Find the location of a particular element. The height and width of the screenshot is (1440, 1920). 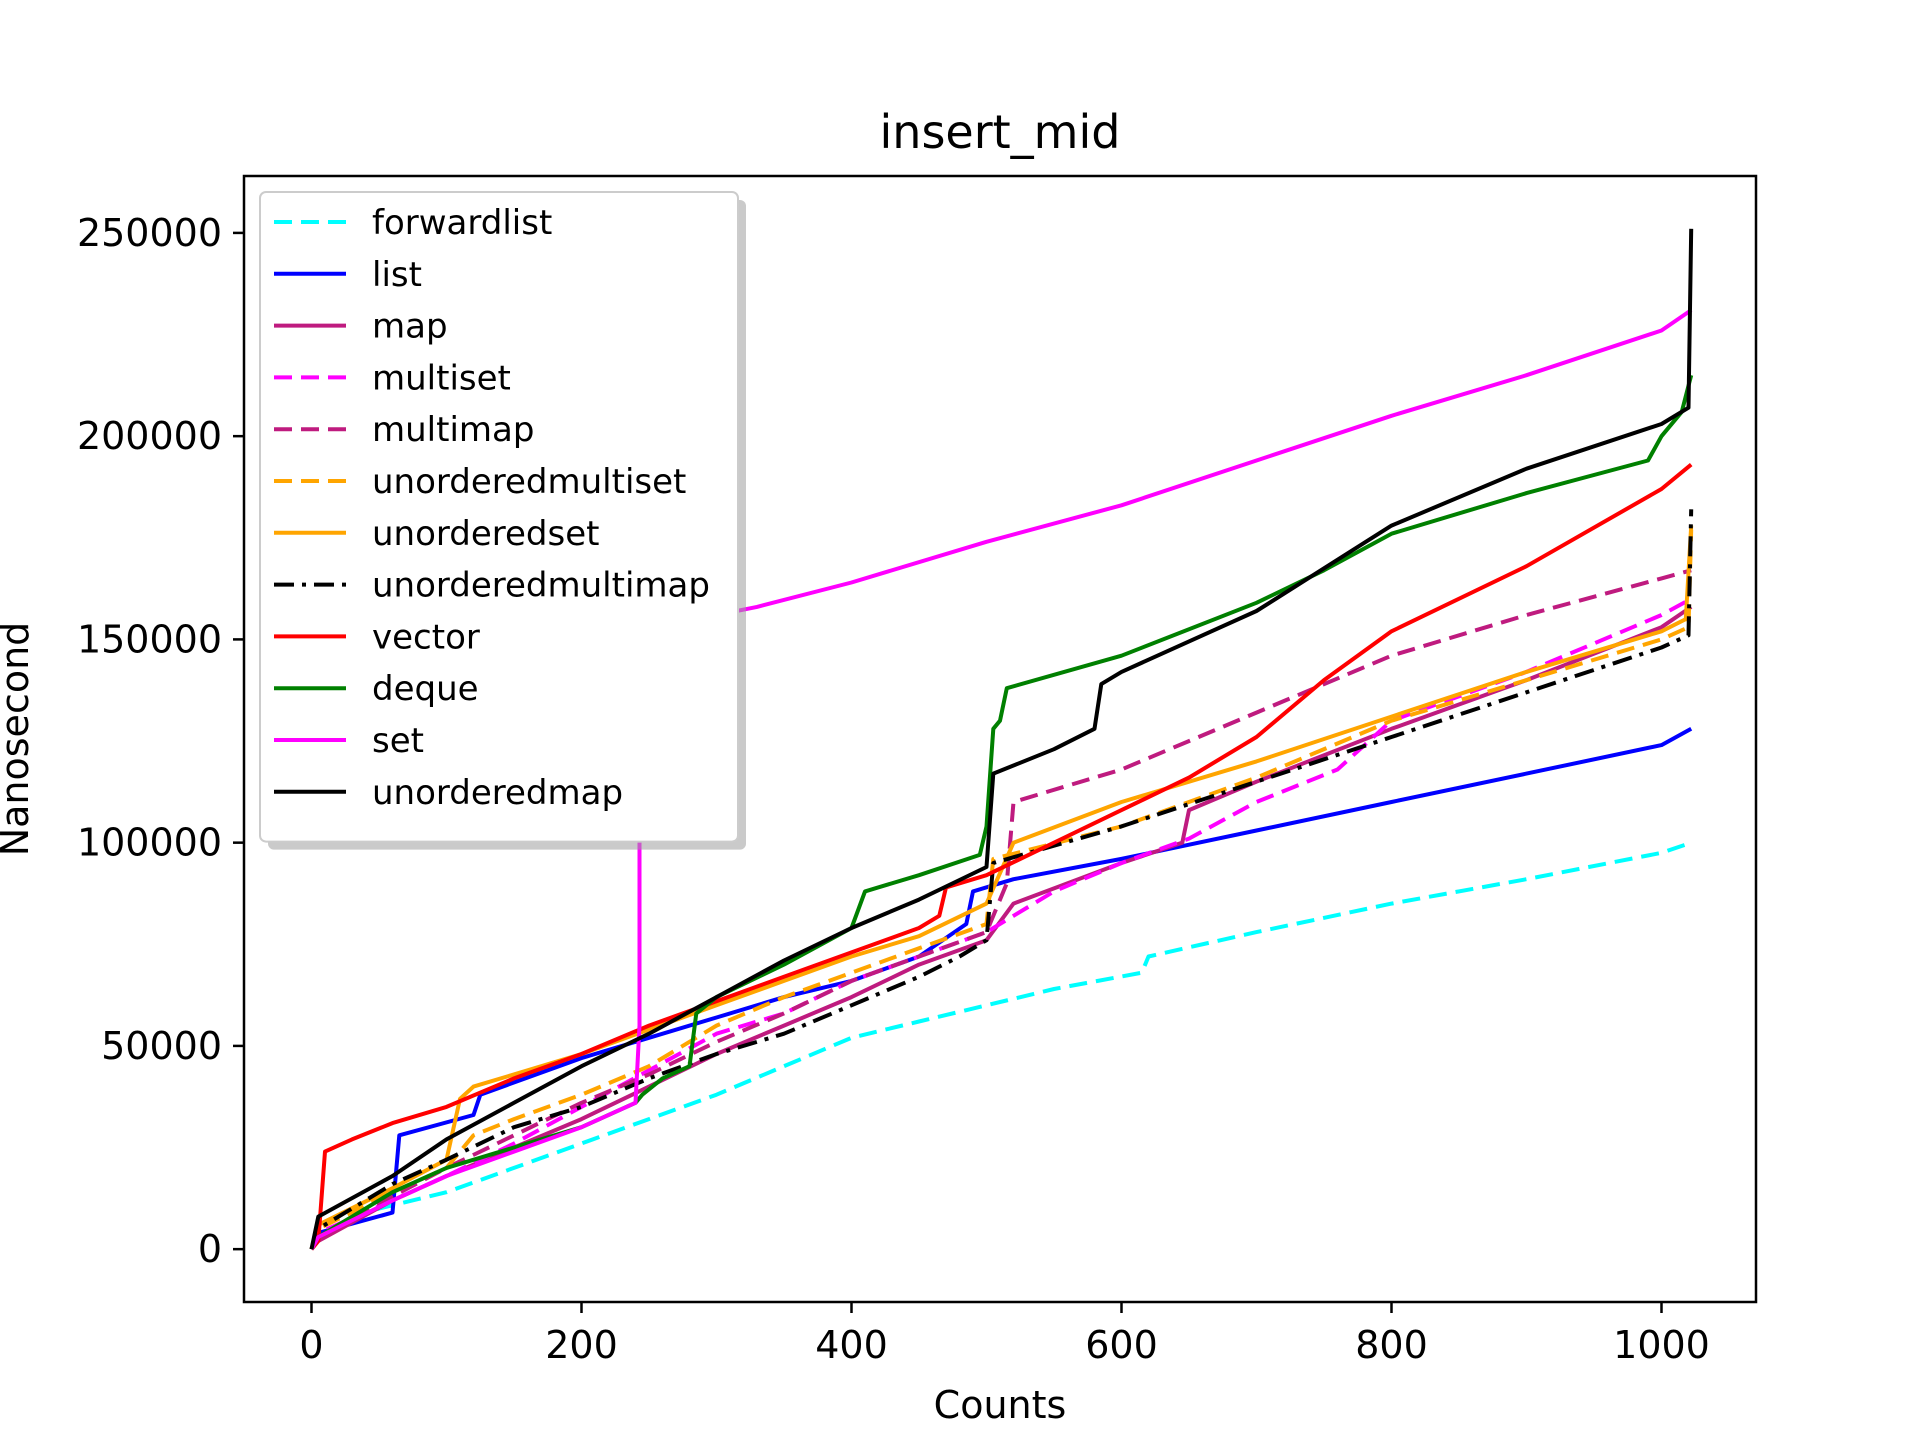

legend-label: unorderedset is located at coordinates (485, 534).